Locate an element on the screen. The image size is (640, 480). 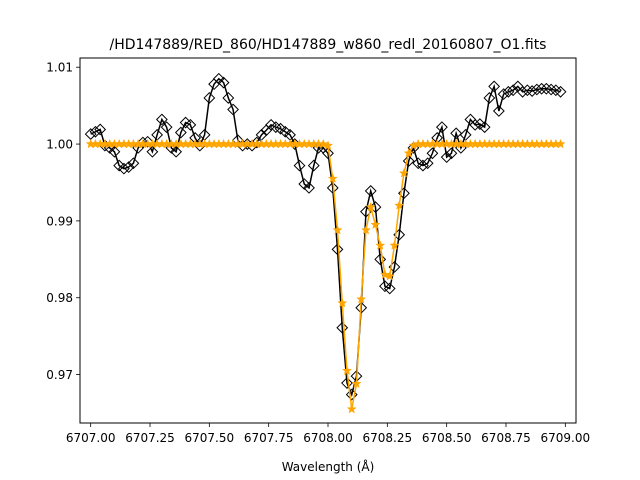
x-tick-label: 6707.75 is located at coordinates (269, 438).